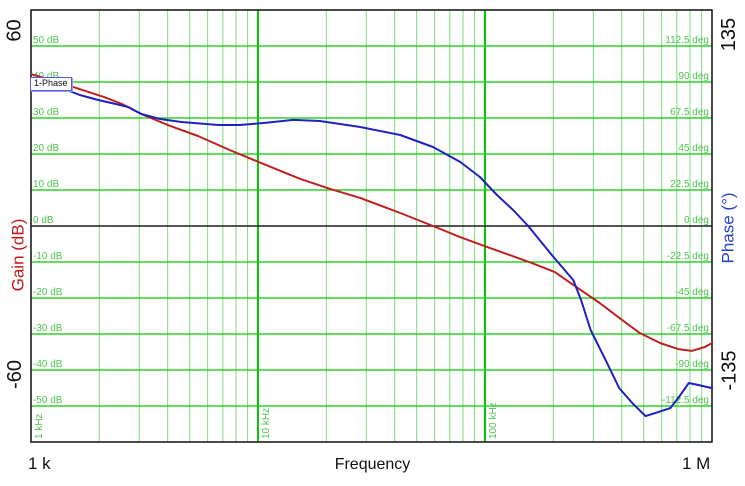 The image size is (745, 486). I want to click on phase-grid-label: -45 deg, so click(692, 292).